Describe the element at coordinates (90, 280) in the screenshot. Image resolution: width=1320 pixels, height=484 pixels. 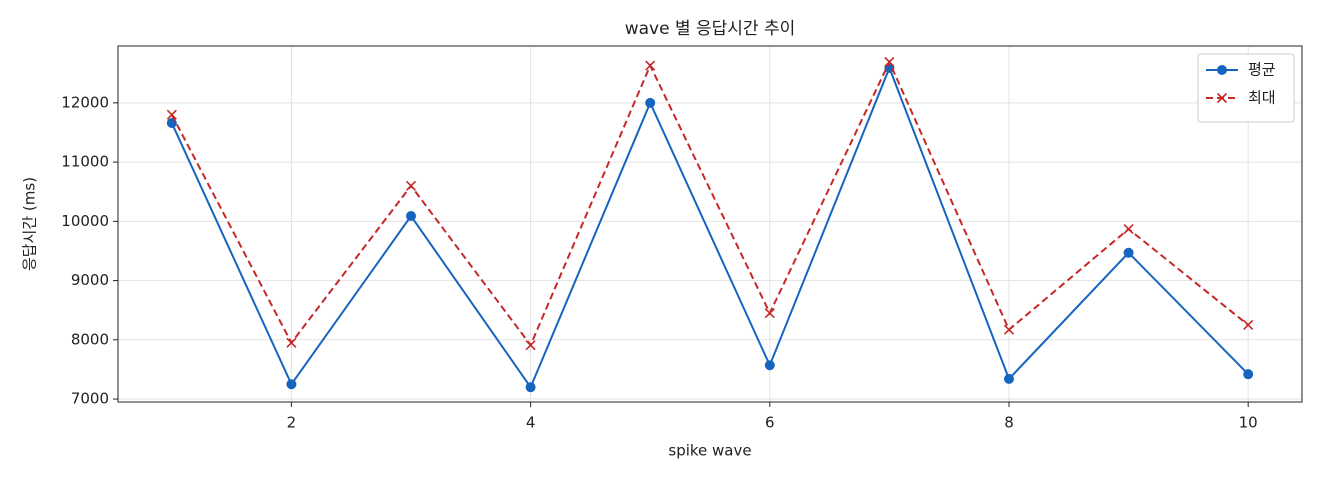
I see `y-tick-label: 9000` at that location.